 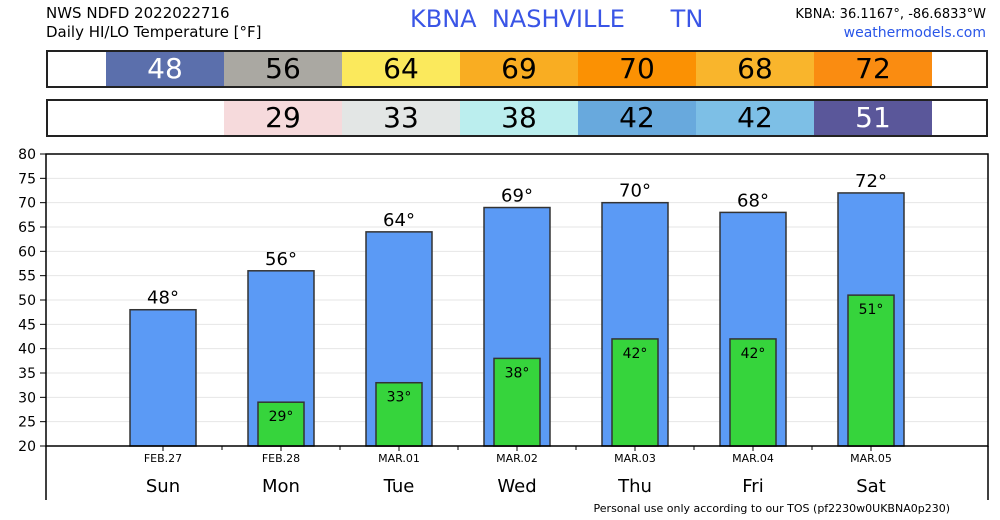 I want to click on low-temp-cell, so click(x=165, y=118).